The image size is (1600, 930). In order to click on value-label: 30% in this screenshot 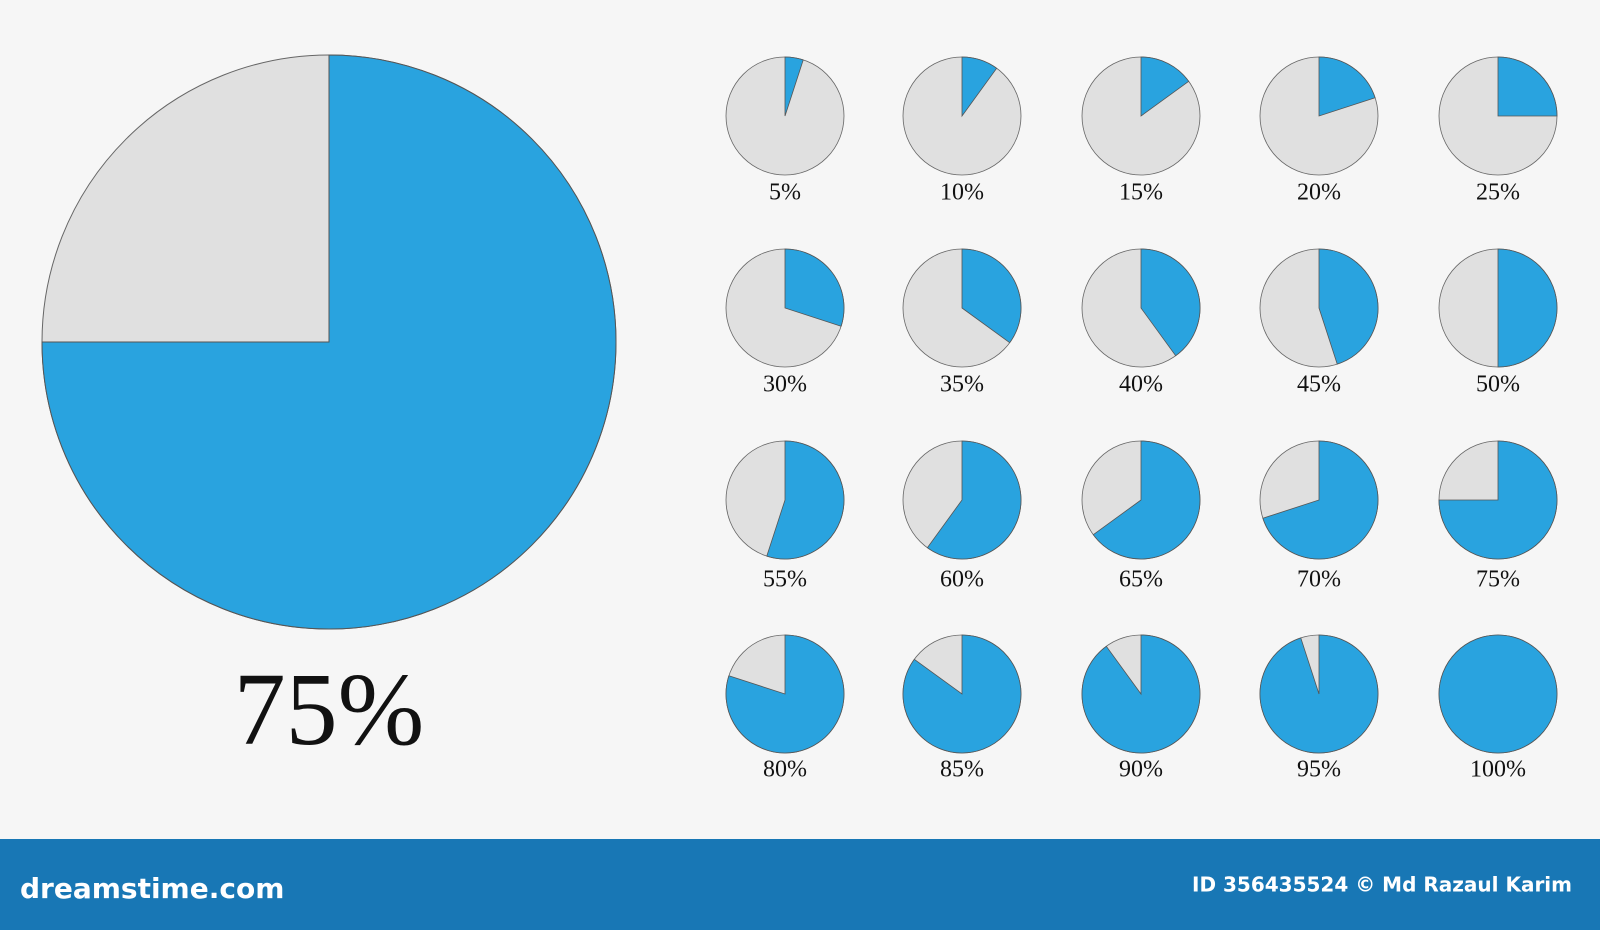, I will do `click(785, 385)`.